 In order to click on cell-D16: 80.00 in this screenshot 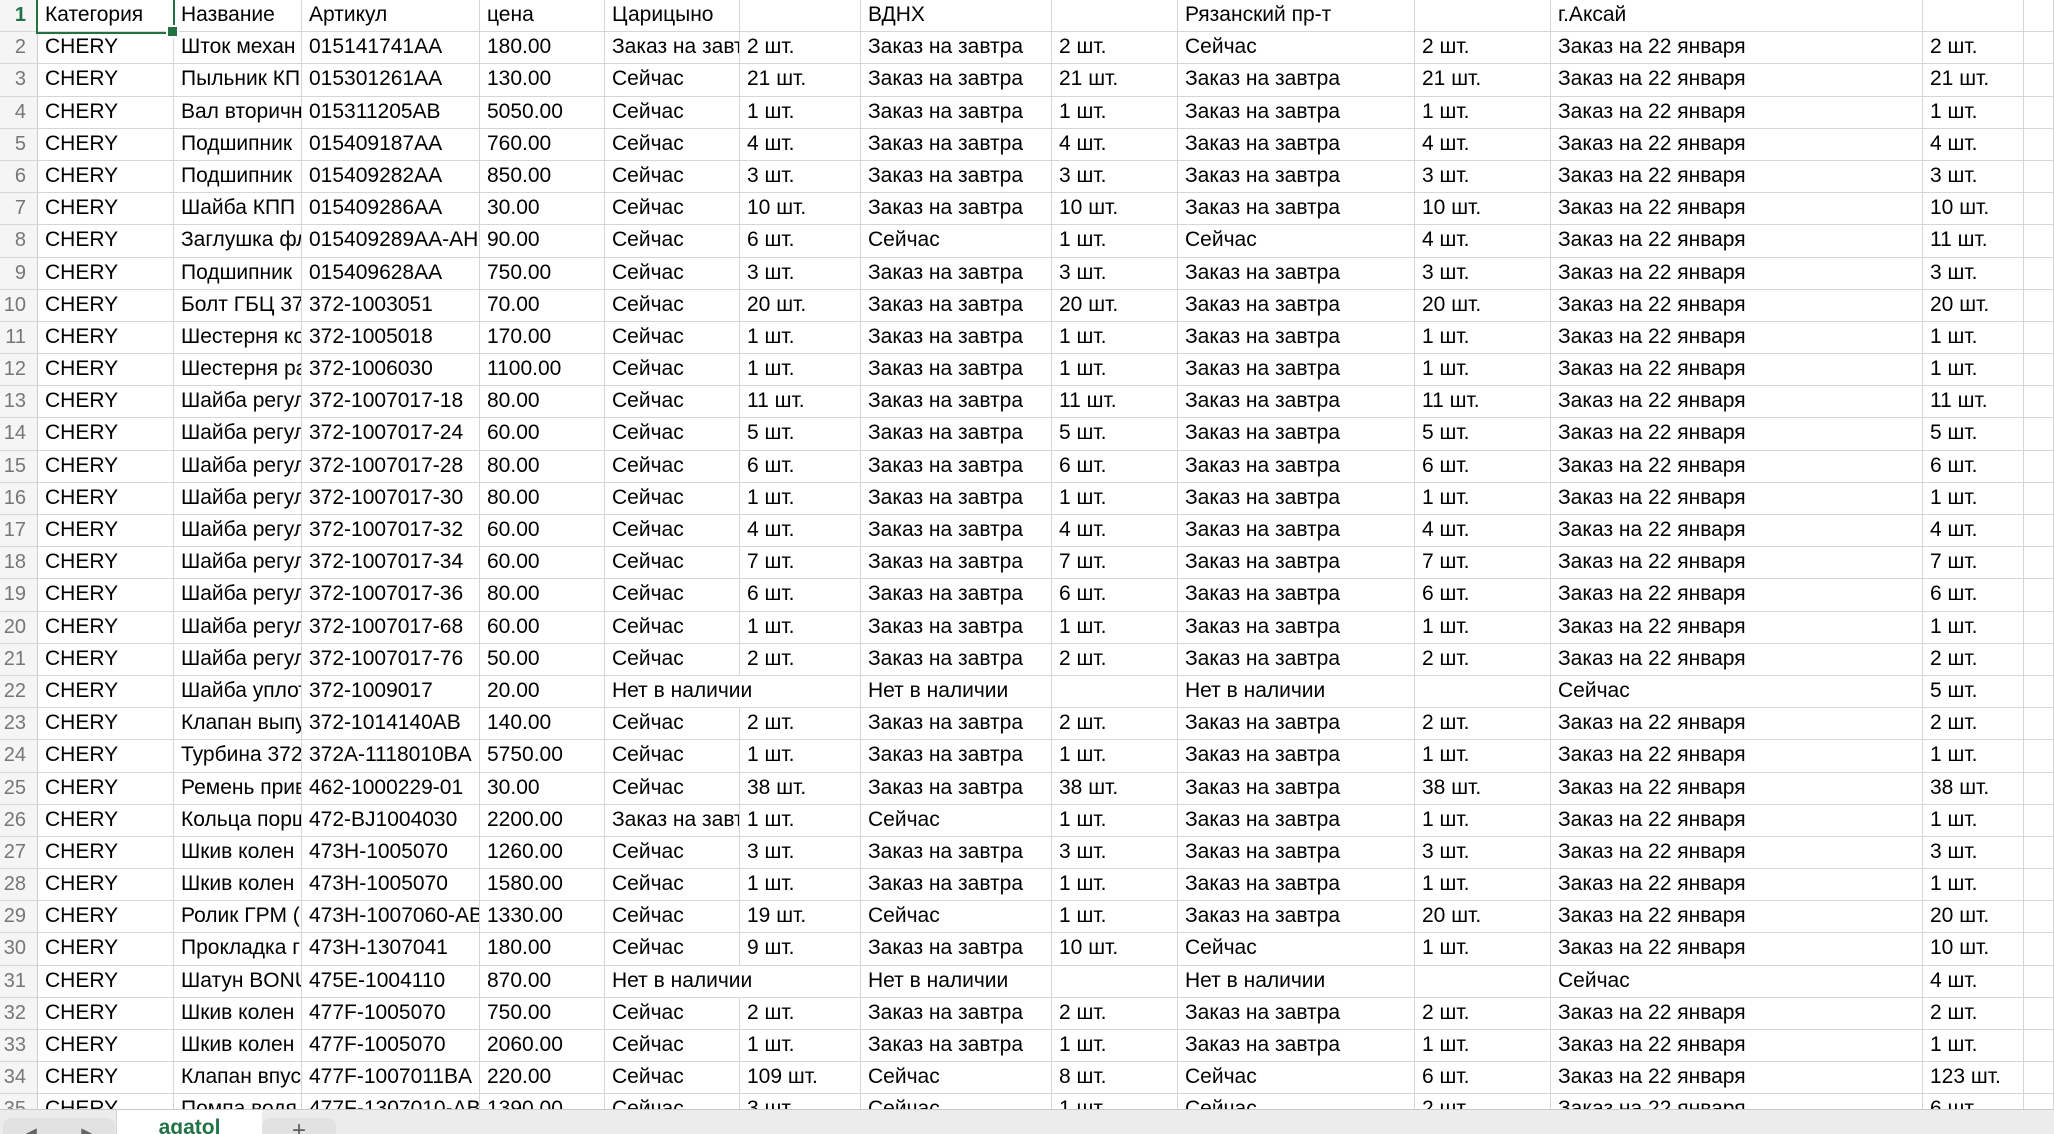, I will do `click(542, 498)`.